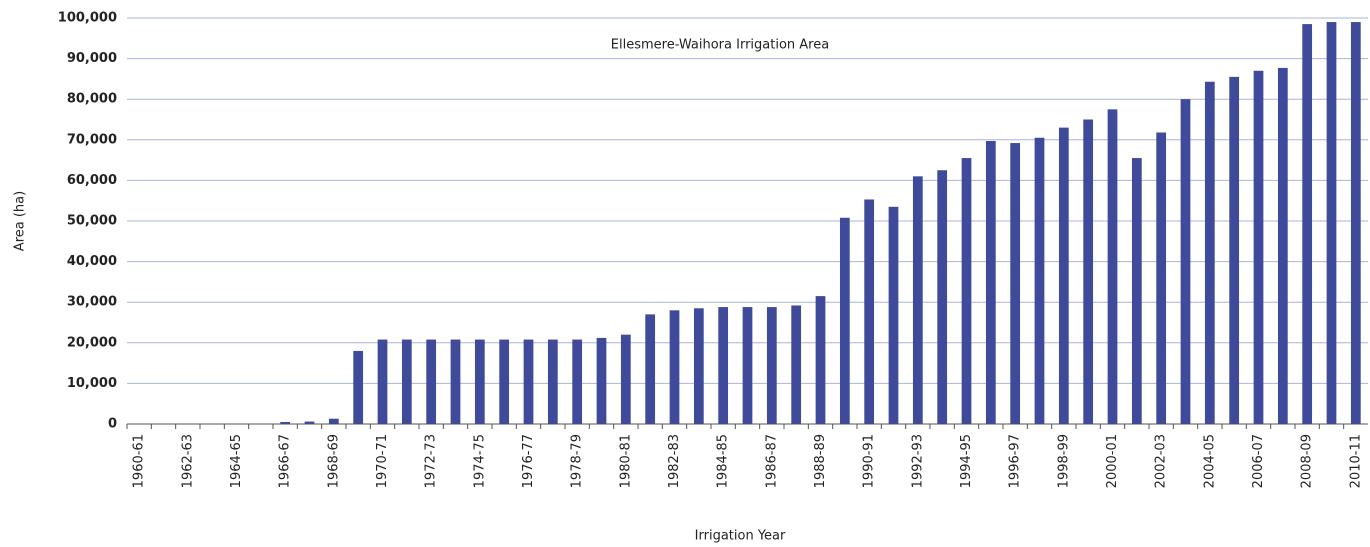  I want to click on y-tick-label: 90,000, so click(92, 58).